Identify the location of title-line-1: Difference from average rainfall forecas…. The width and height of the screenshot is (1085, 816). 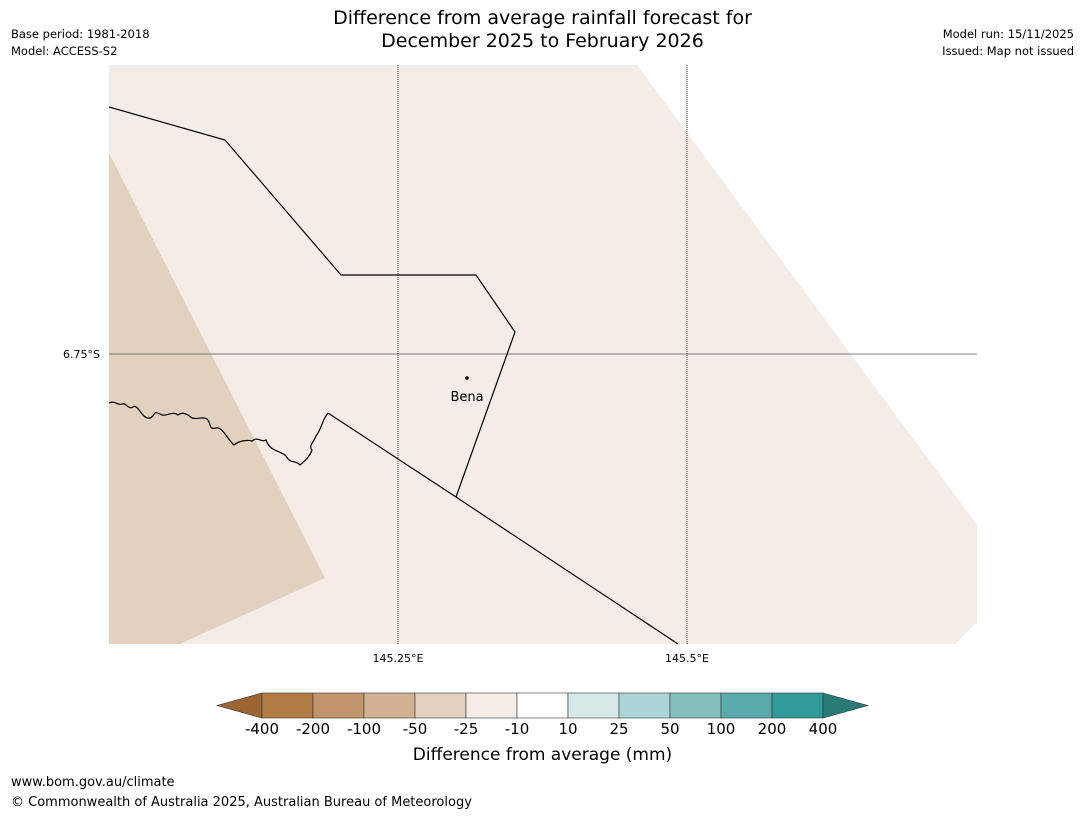
(542, 18).